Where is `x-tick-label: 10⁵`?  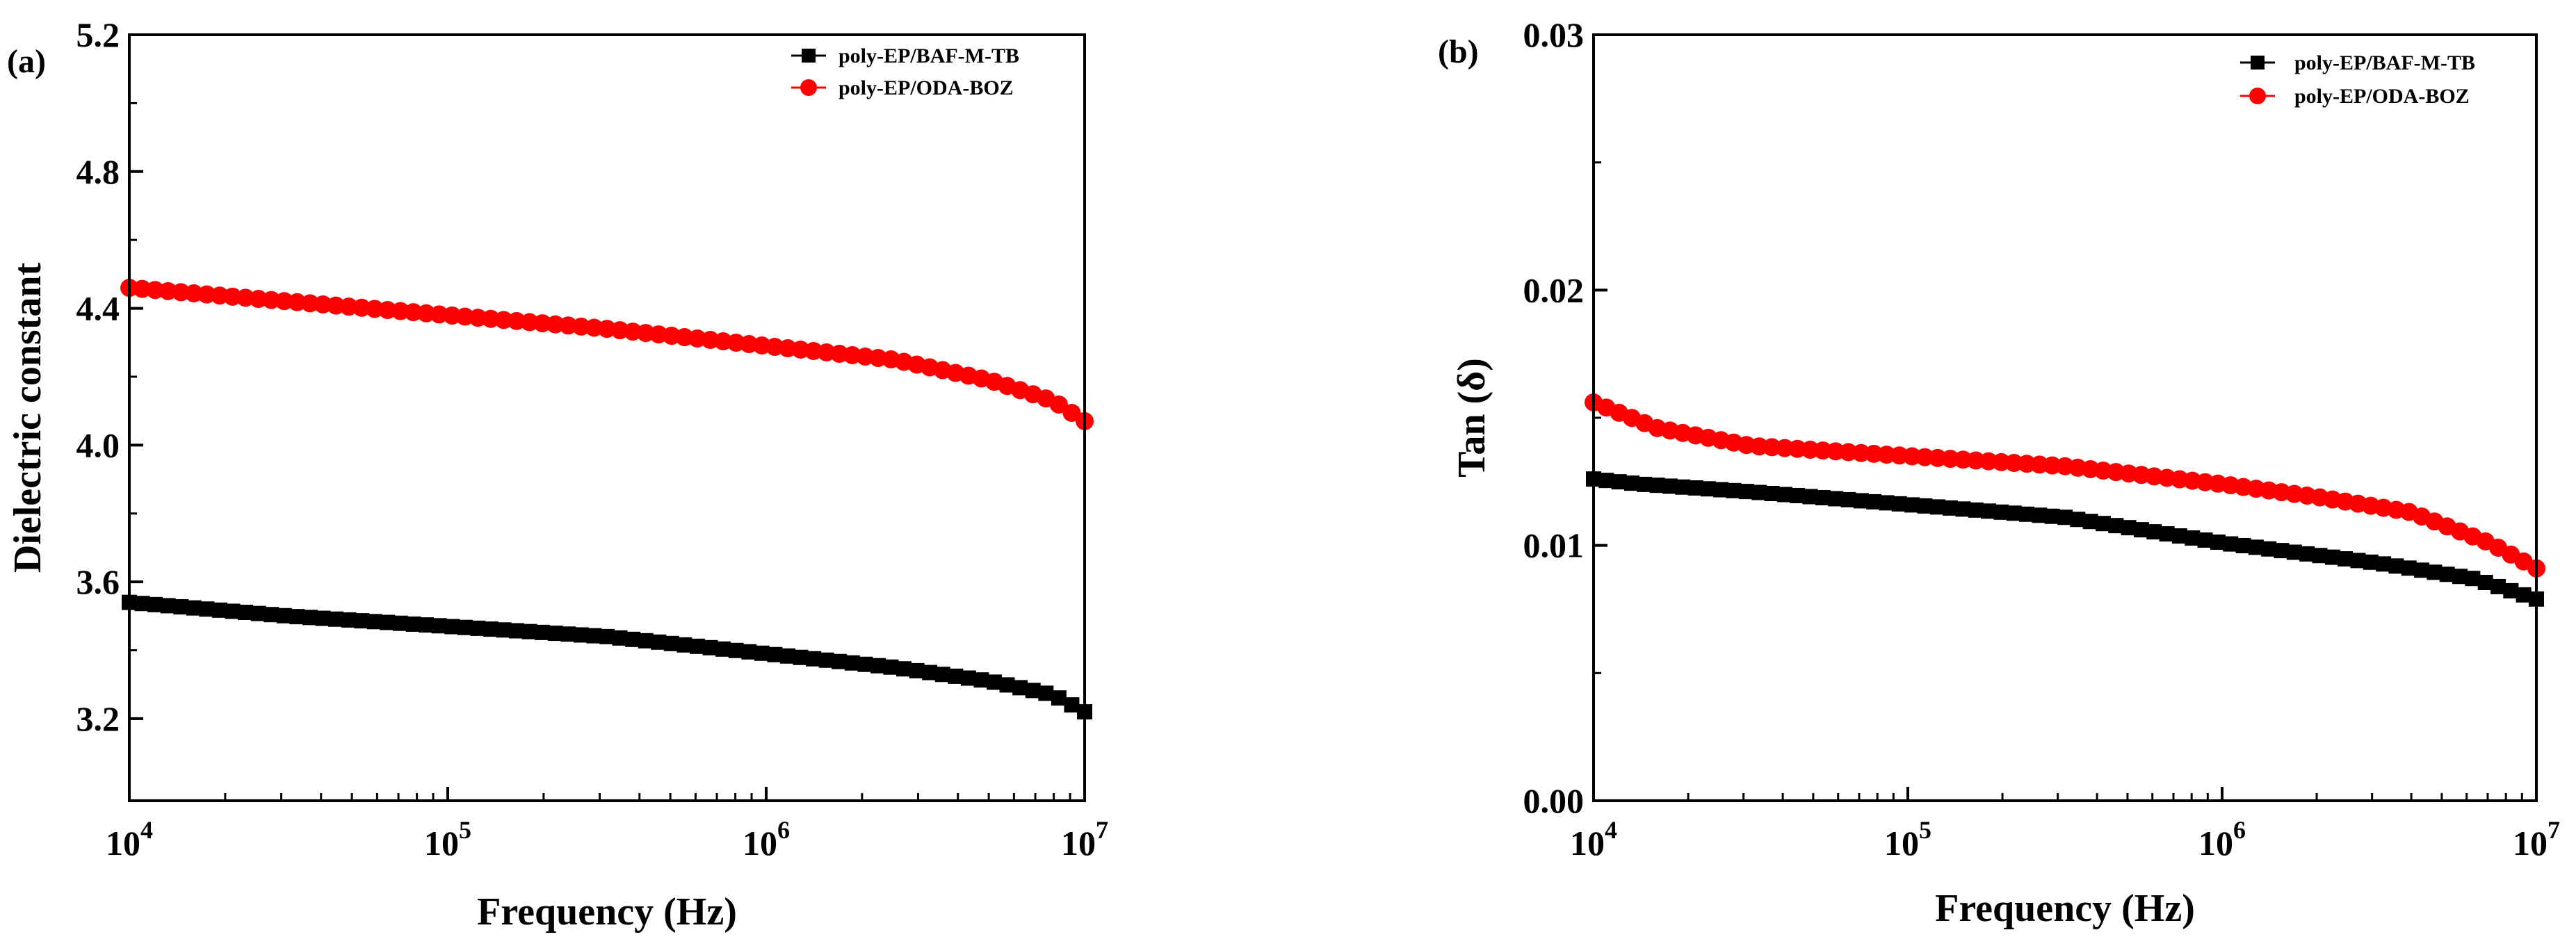
x-tick-label: 10⁵ is located at coordinates (447, 839).